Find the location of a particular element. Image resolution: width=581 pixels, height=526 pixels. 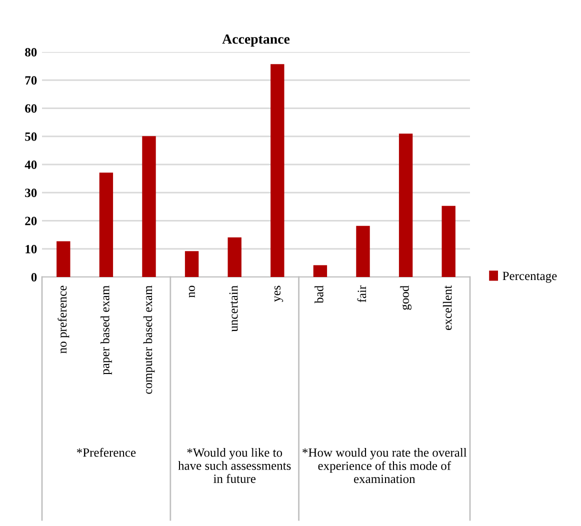

text: *Preference is located at coordinates (106, 452).